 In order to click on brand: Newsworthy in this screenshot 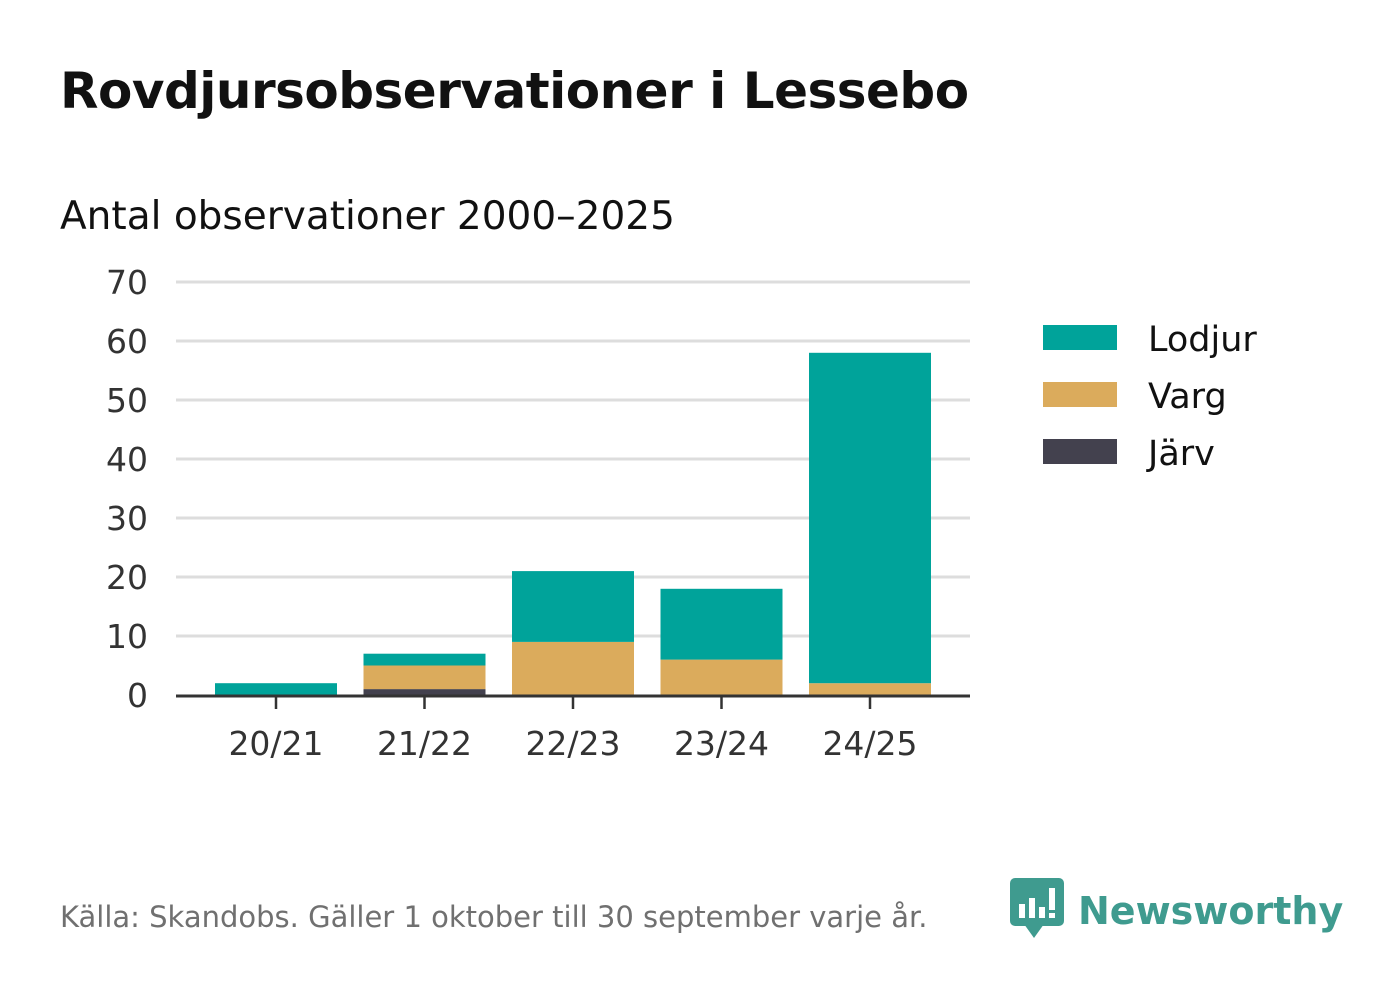, I will do `click(1176, 911)`.